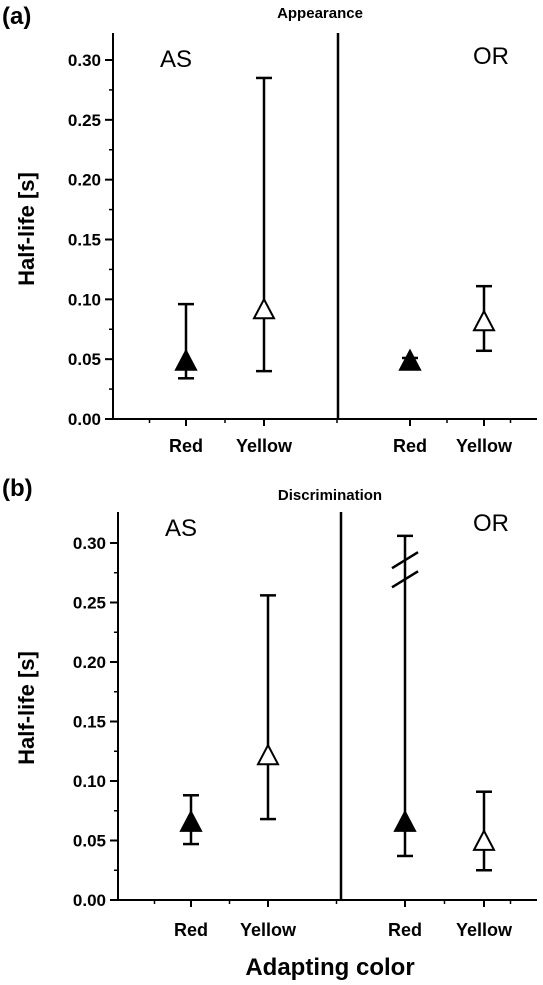  Describe the element at coordinates (484, 320) in the screenshot. I see `panel-a-or-yellow-open-triangle-marker` at that location.